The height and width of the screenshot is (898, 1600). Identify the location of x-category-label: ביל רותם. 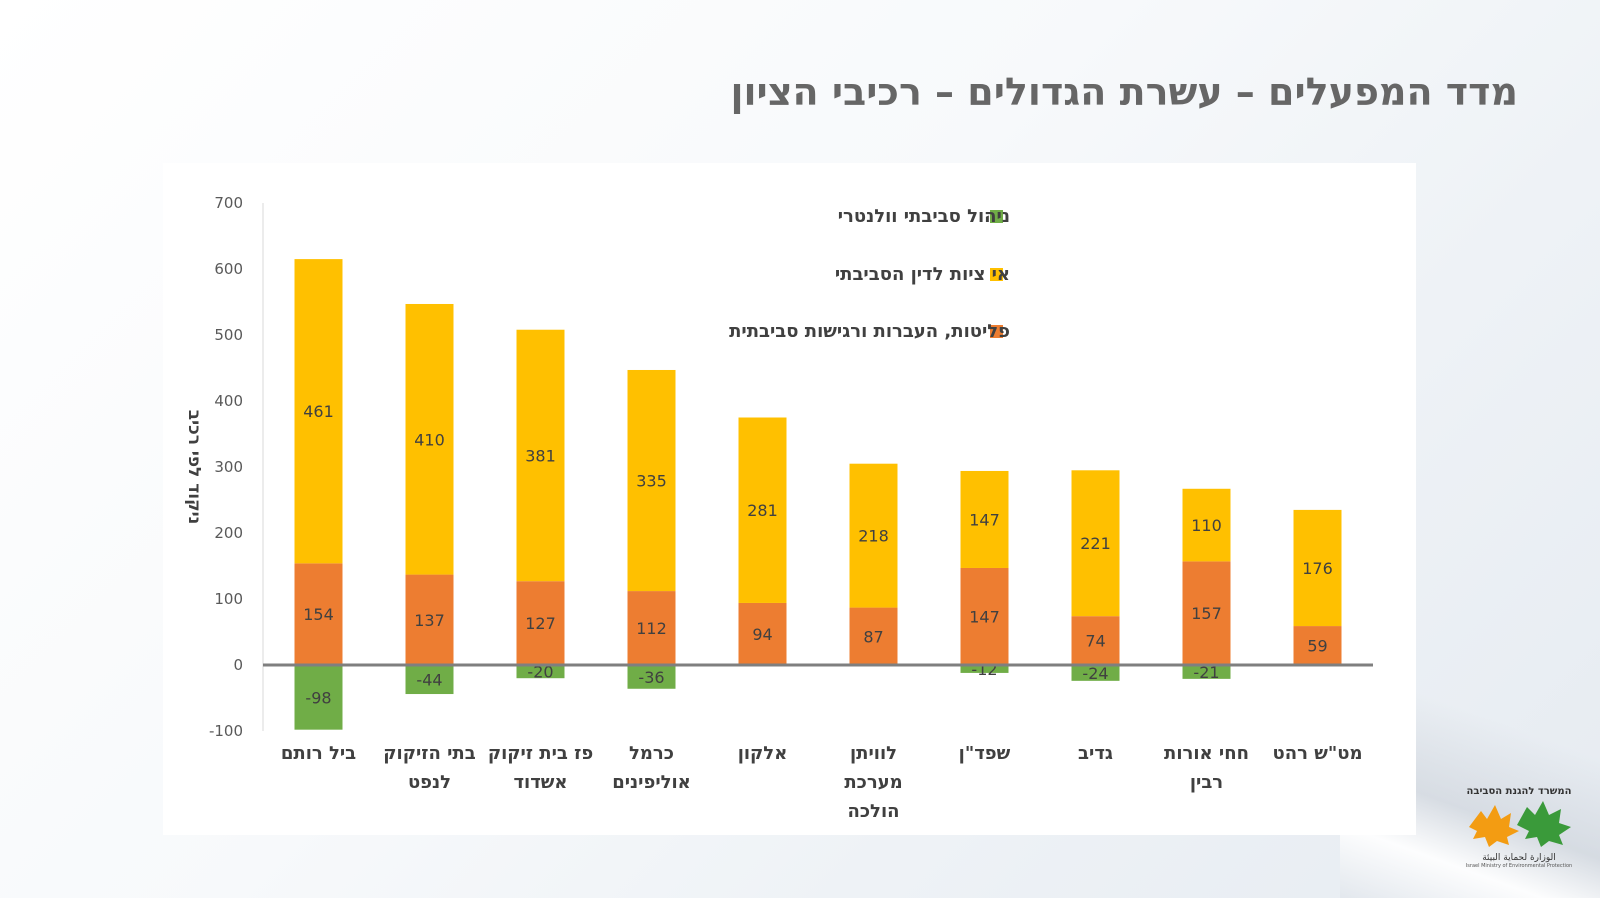
(318, 753).